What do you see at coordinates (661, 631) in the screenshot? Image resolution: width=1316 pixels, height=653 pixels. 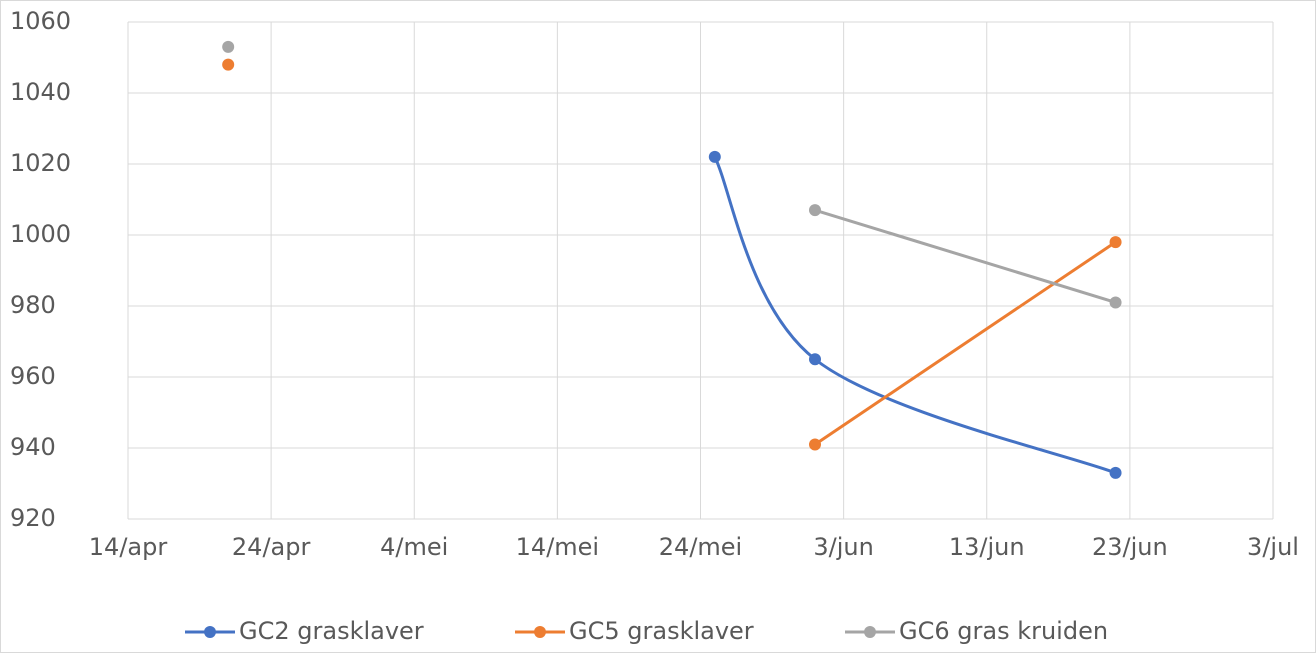 I see `legend-label: GC5 grasklaver` at bounding box center [661, 631].